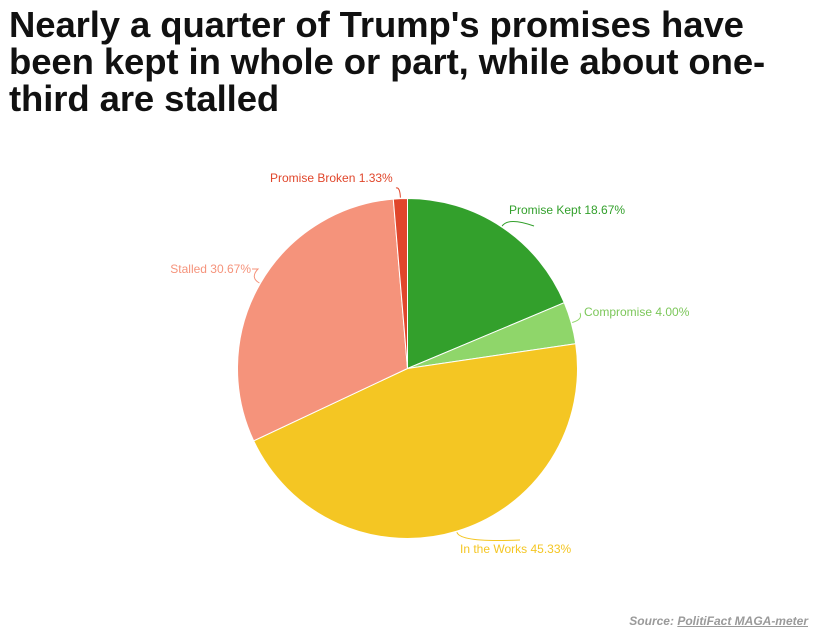 The width and height of the screenshot is (823, 637). I want to click on data-label-compromise: Compromise 4.00%, so click(637, 312).